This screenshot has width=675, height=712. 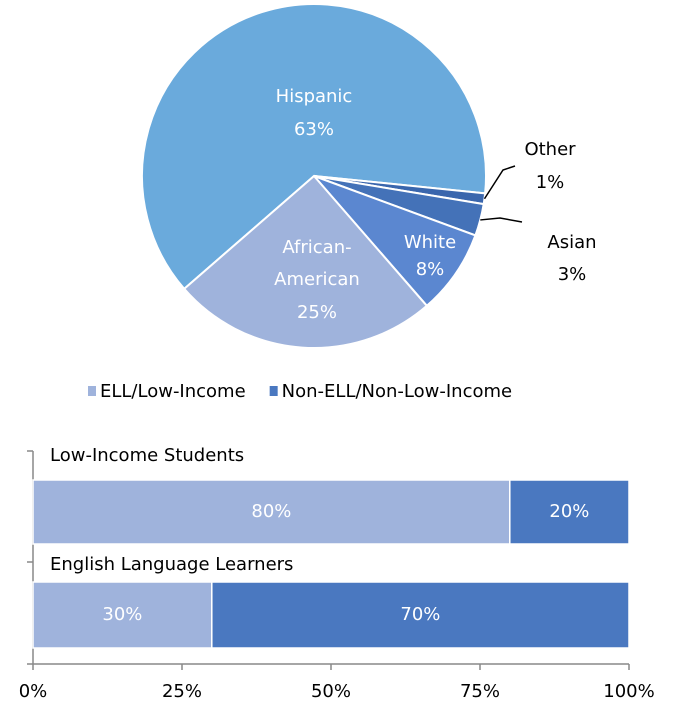 I want to click on slice-label: Asian, so click(x=571, y=242).